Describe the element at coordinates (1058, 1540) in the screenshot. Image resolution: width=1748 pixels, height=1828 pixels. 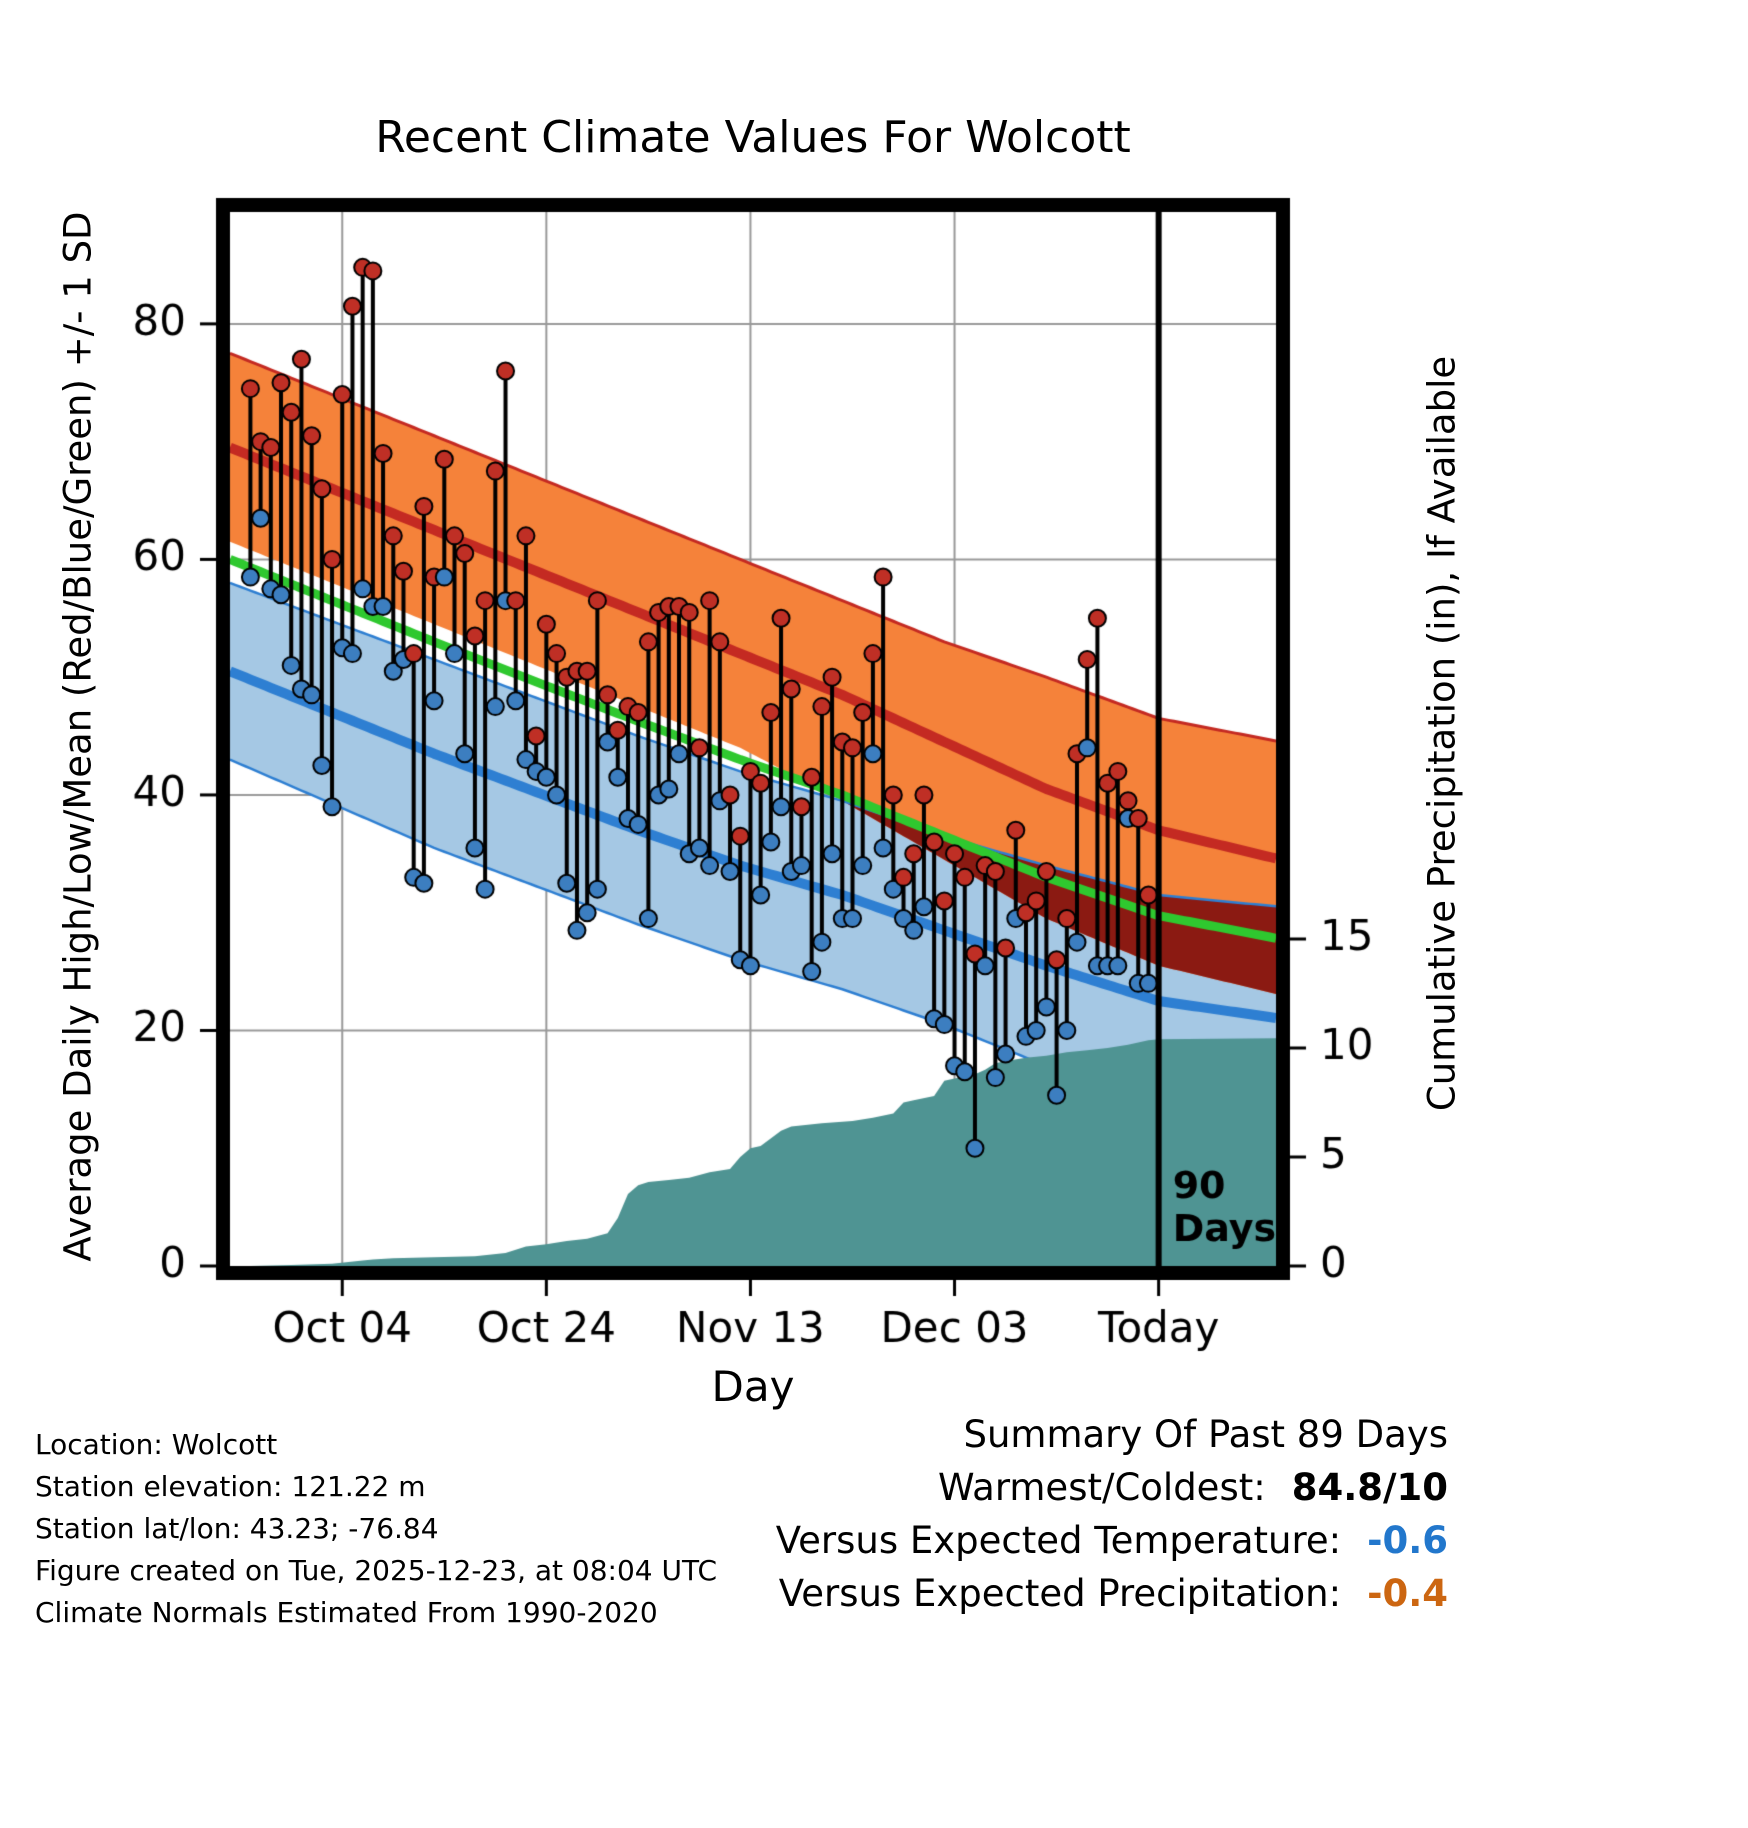
I see `vs-temp-label: Versus Expected Temperature:` at that location.